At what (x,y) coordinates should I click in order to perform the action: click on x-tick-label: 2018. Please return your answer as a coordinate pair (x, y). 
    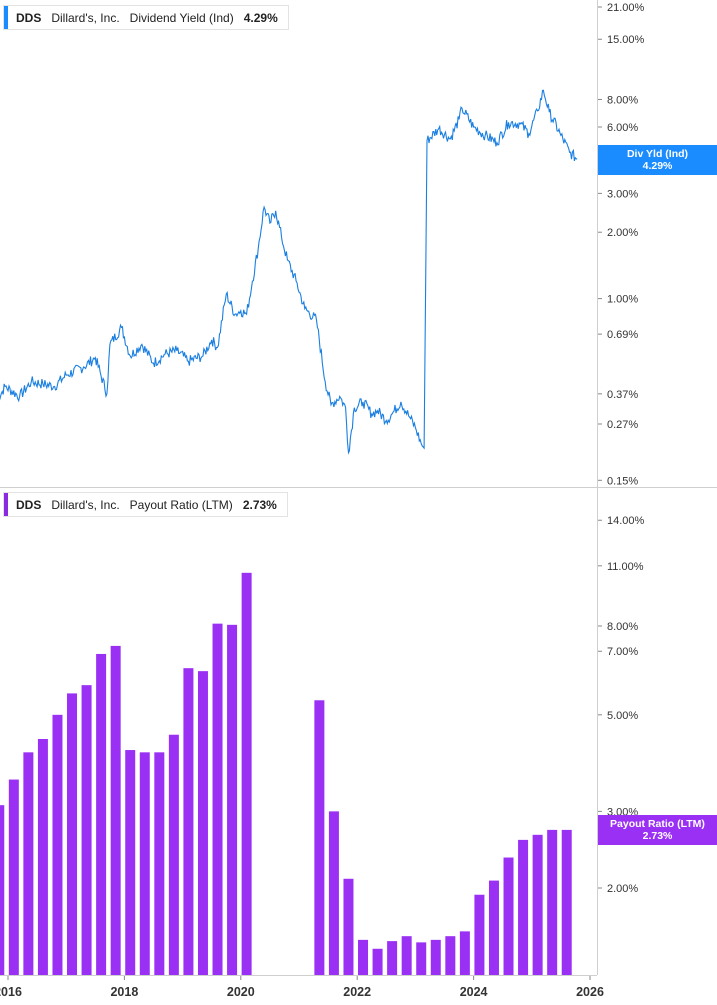
    Looking at the image, I should click on (124, 992).